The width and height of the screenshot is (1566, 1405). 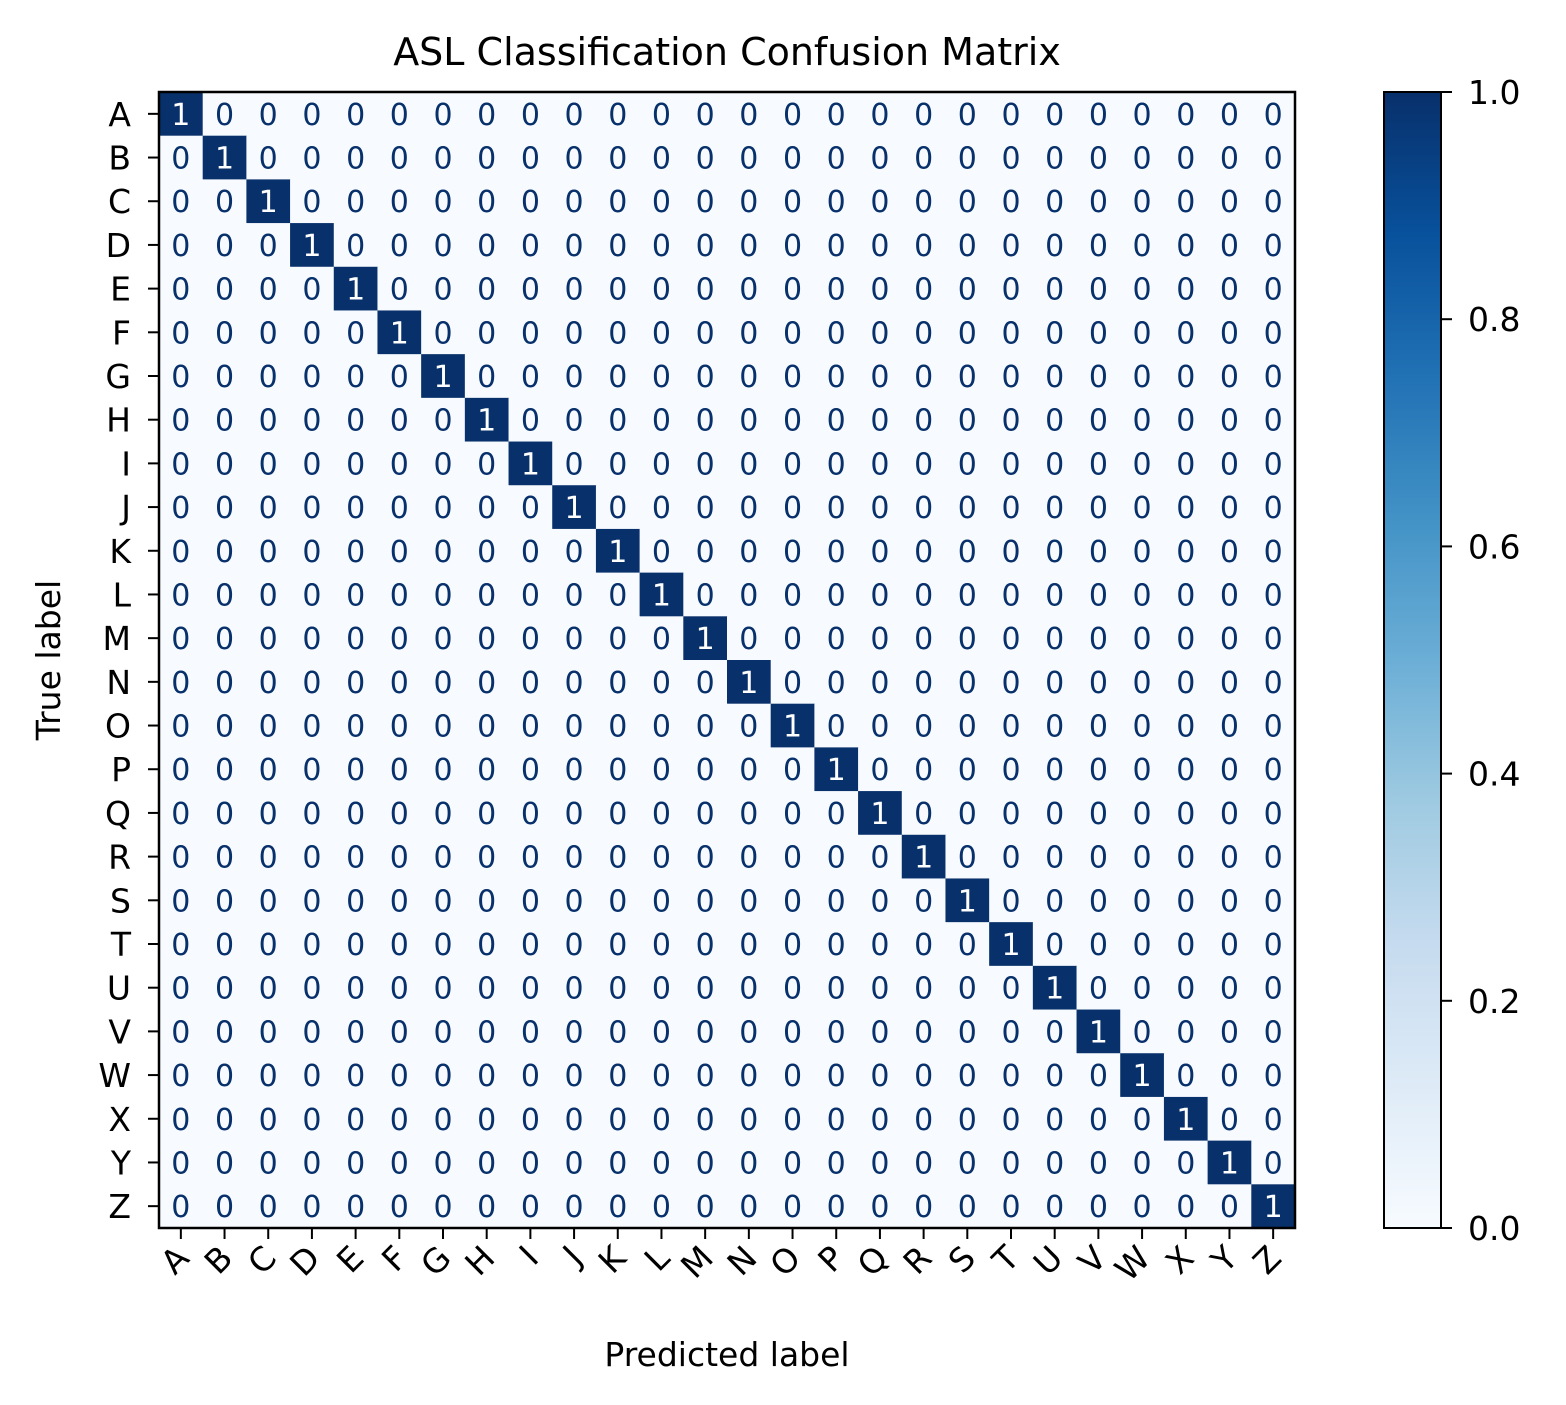 What do you see at coordinates (1273, 508) in the screenshot?
I see `cell-value-J-Z: 0` at bounding box center [1273, 508].